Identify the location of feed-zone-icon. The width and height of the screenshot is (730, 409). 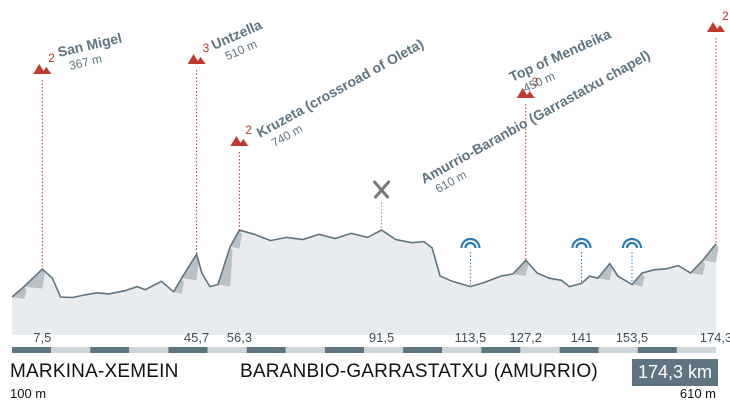
(382, 189).